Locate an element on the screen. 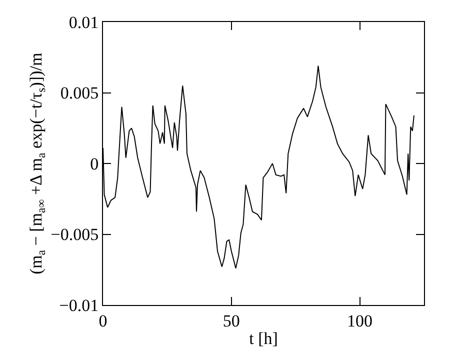 Image resolution: width=469 pixels, height=353 pixels. x-tick-label: 50 is located at coordinates (231, 320).